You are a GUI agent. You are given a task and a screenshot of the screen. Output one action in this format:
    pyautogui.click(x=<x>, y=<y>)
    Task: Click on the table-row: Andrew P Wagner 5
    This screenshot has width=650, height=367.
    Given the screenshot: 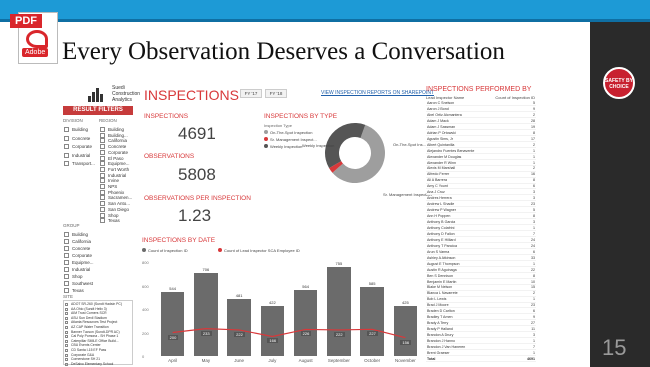 What is the action you would take?
    pyautogui.click(x=481, y=211)
    